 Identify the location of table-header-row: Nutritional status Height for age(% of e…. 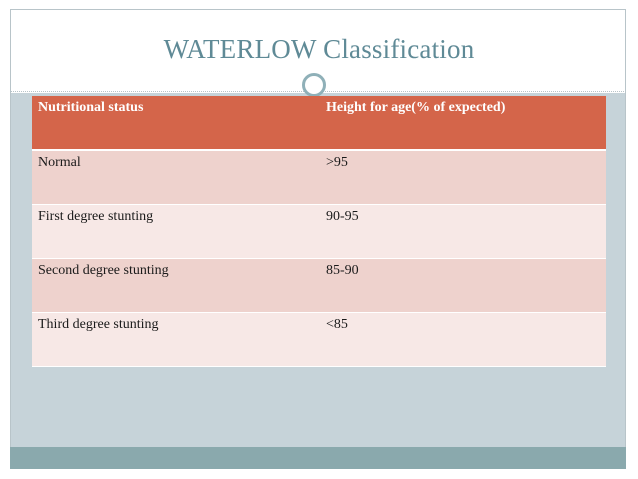
(319, 123).